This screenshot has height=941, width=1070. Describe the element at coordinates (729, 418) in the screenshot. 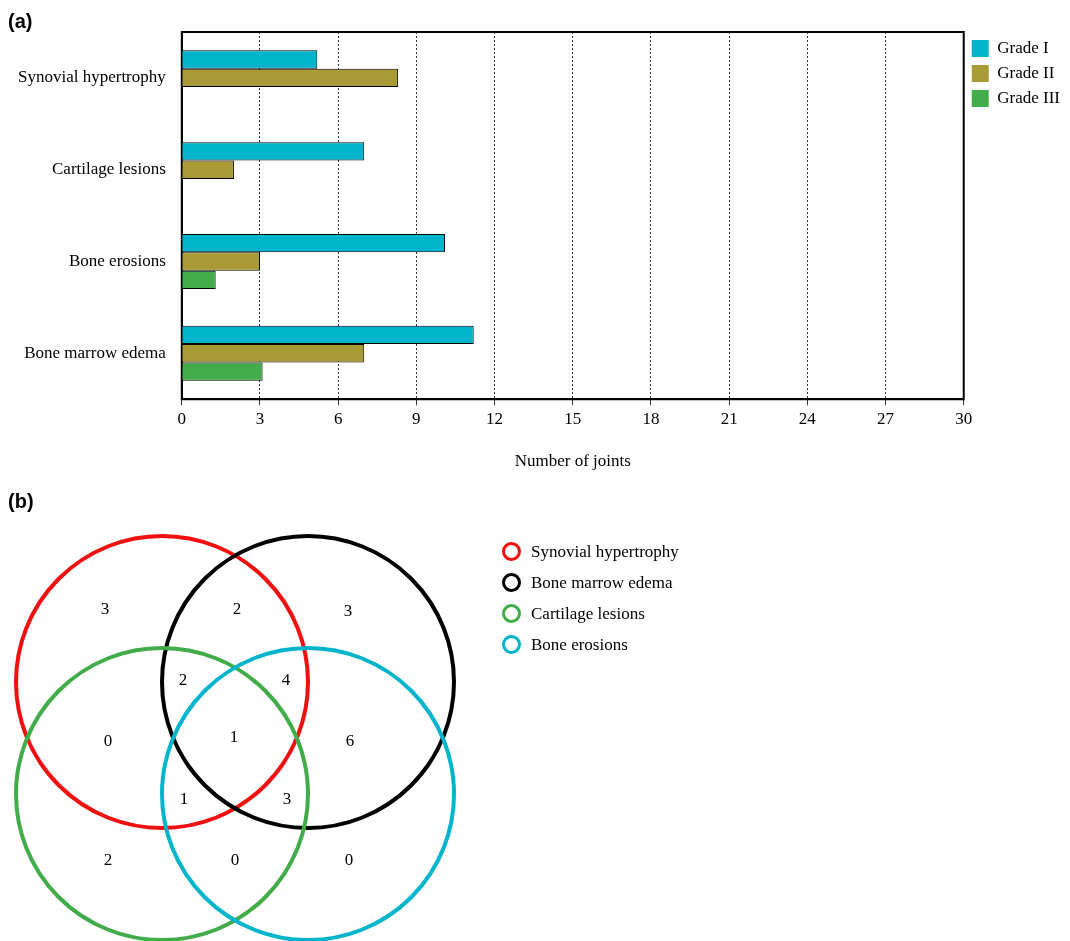

I see `x-tick-label: 21` at that location.